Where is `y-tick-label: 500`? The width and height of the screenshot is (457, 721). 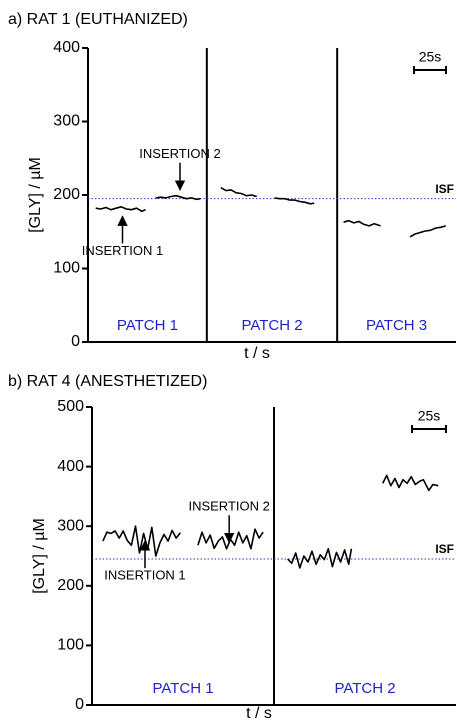
y-tick-label: 500 is located at coordinates (70, 406).